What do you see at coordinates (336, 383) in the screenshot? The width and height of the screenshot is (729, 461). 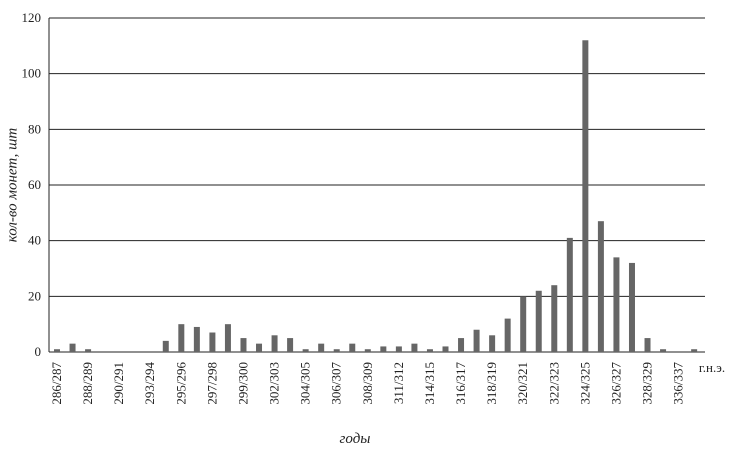 I see `x-tick-label: 306/307` at bounding box center [336, 383].